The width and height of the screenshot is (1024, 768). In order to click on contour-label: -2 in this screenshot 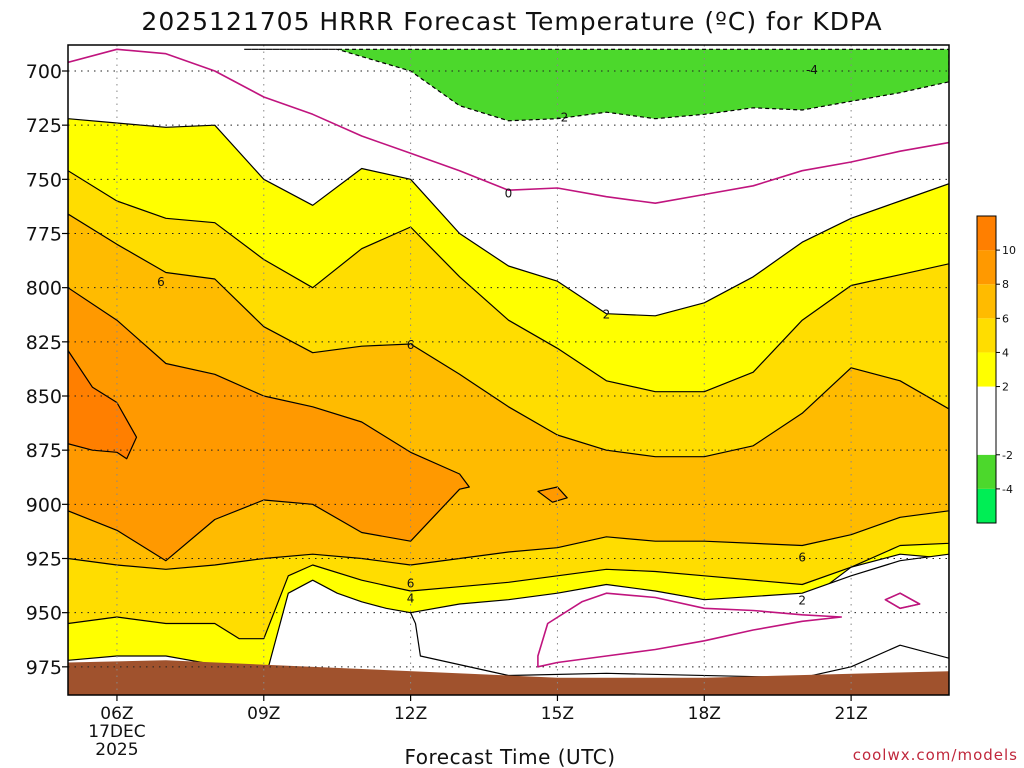, I will do `click(562, 118)`.